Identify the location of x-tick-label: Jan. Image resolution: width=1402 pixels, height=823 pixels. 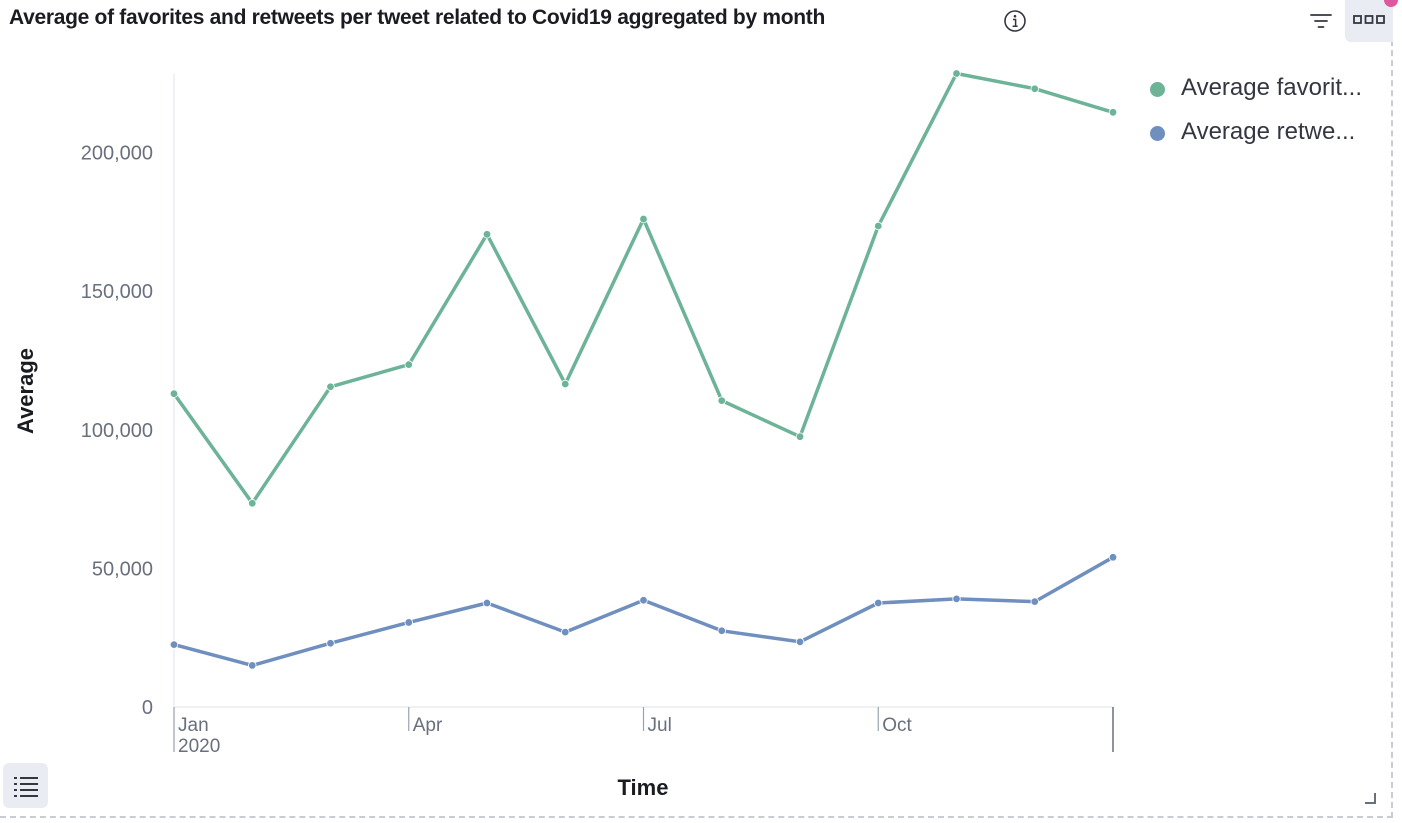
(193, 725).